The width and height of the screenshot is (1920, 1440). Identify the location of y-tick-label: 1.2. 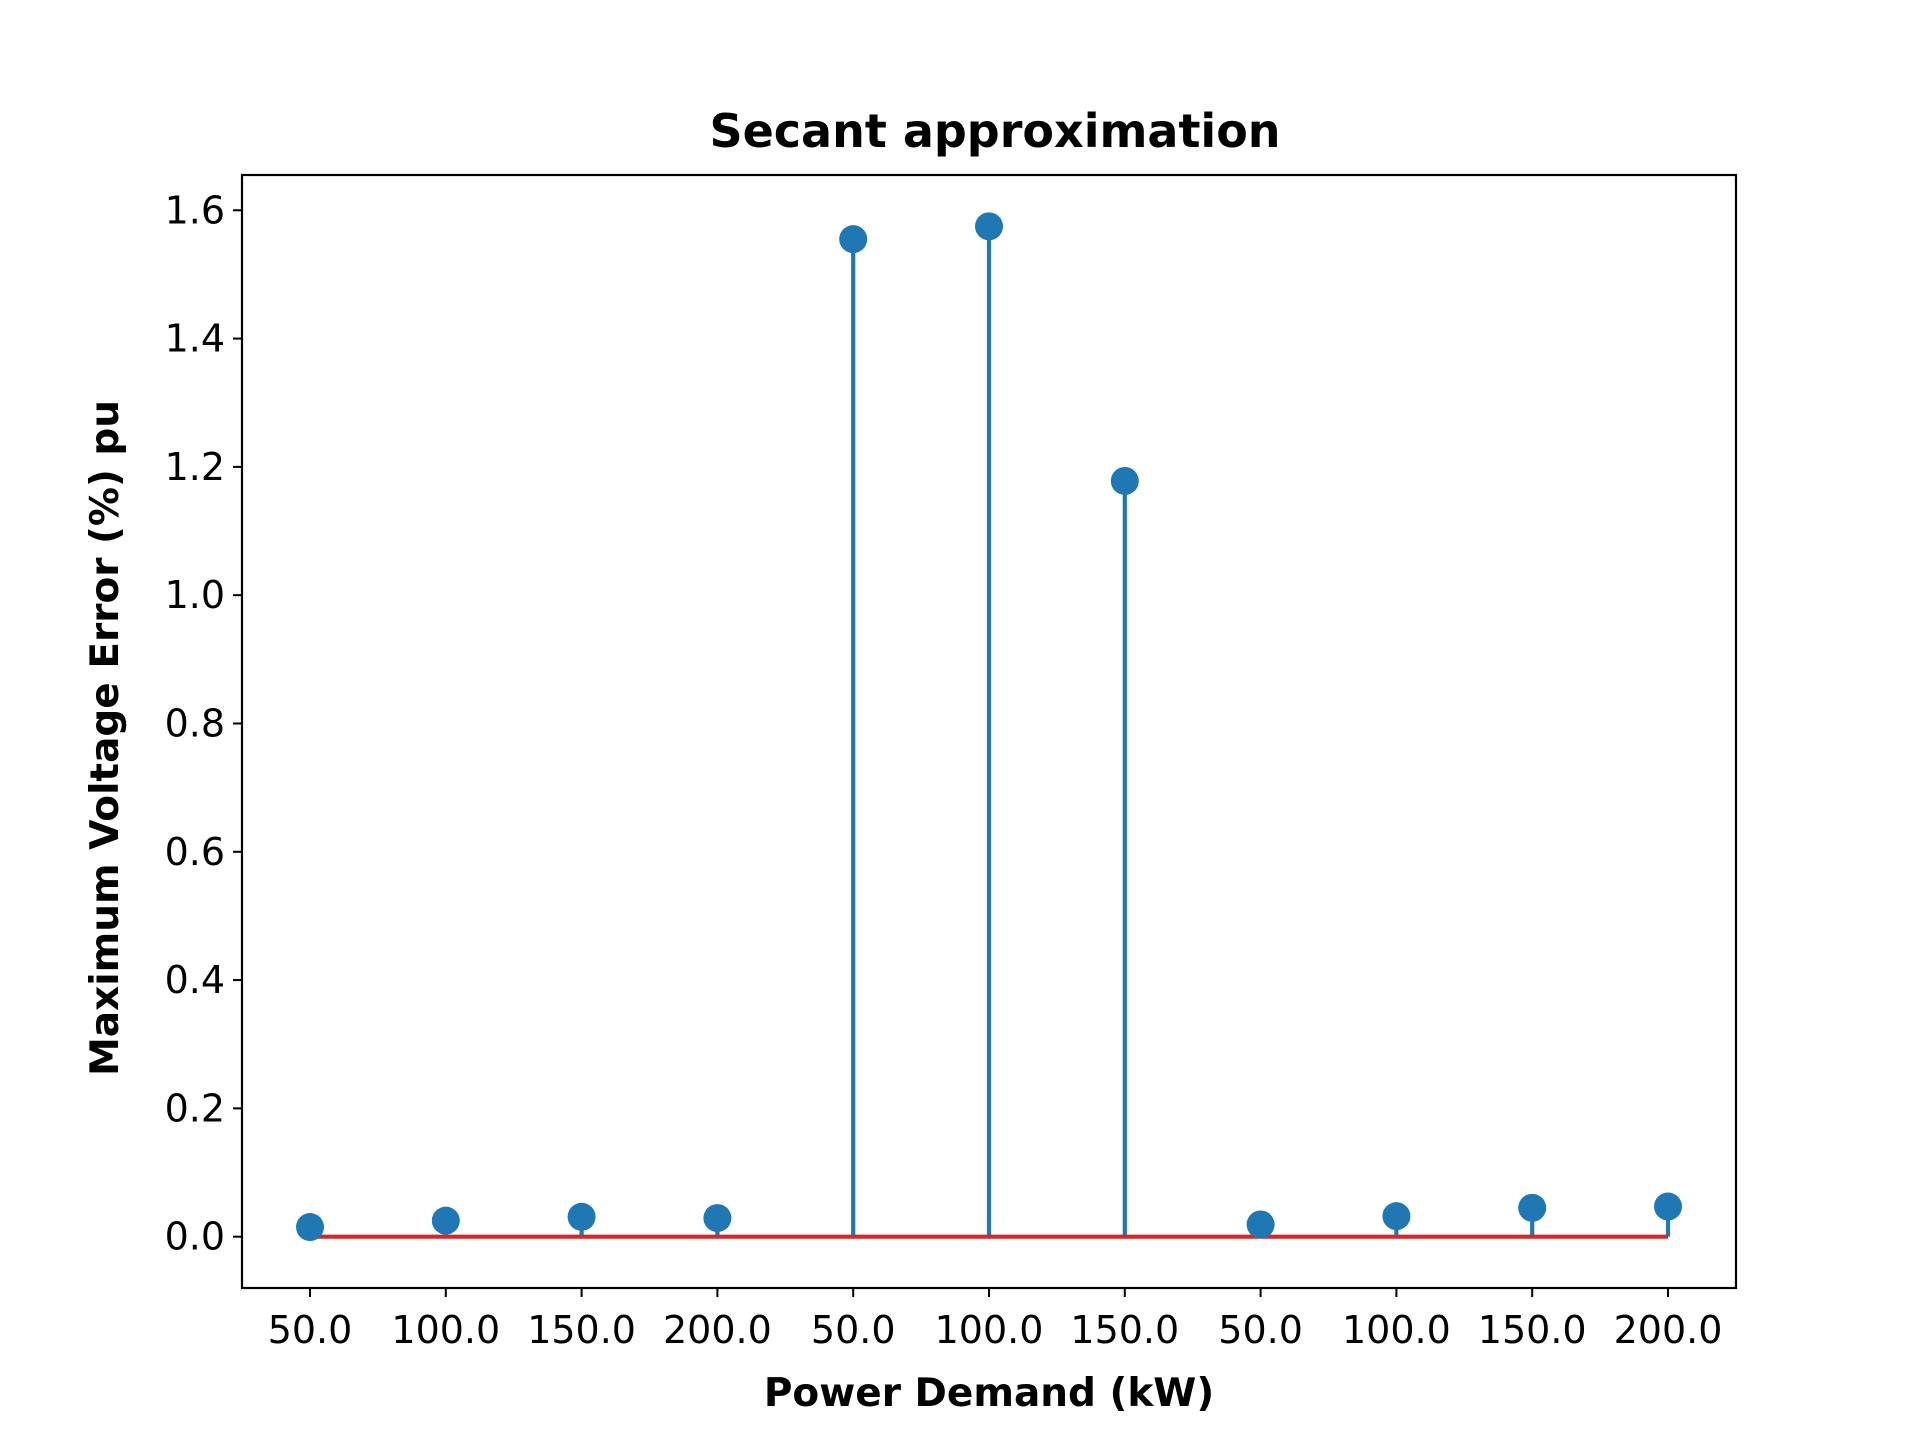
(195, 467).